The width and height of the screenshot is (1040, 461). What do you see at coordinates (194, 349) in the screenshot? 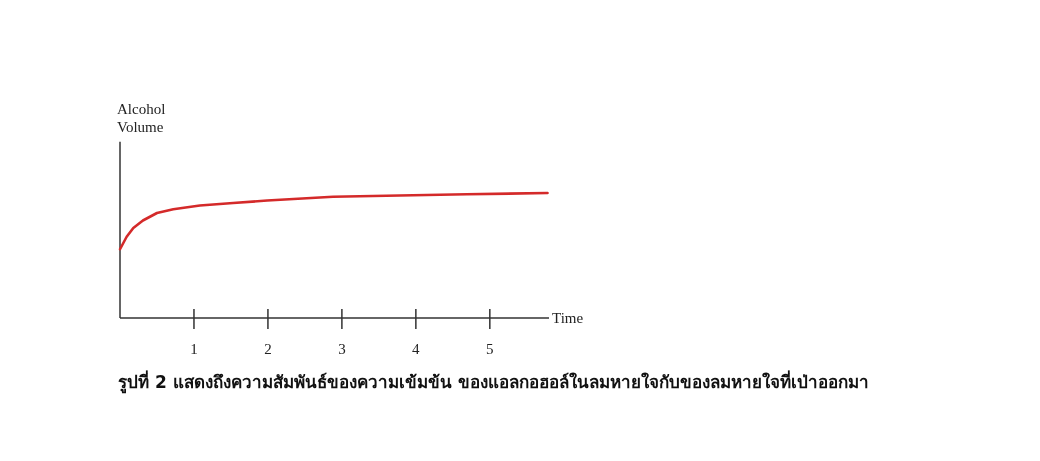
I see `x-tick-label: 1` at bounding box center [194, 349].